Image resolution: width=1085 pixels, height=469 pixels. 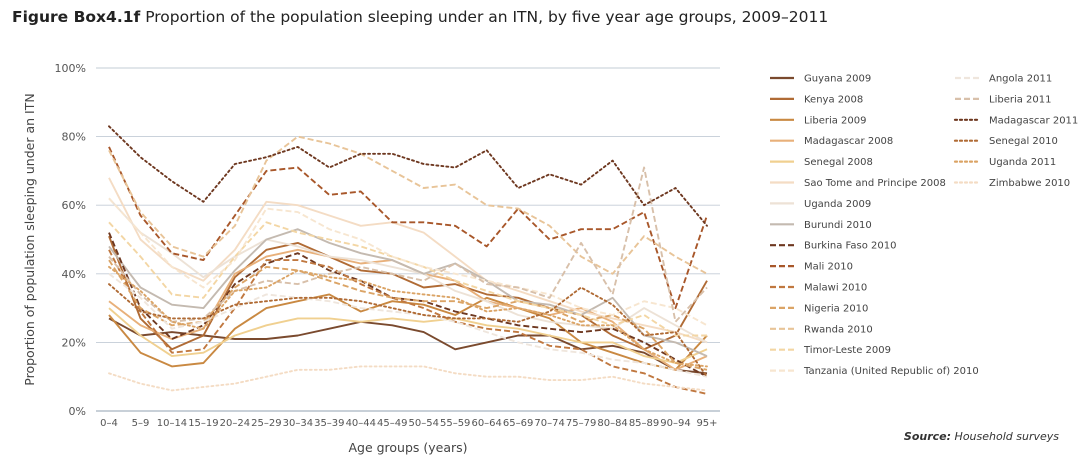 What do you see at coordinates (74, 274) in the screenshot?
I see `y-tick-label: 40%` at bounding box center [74, 274].